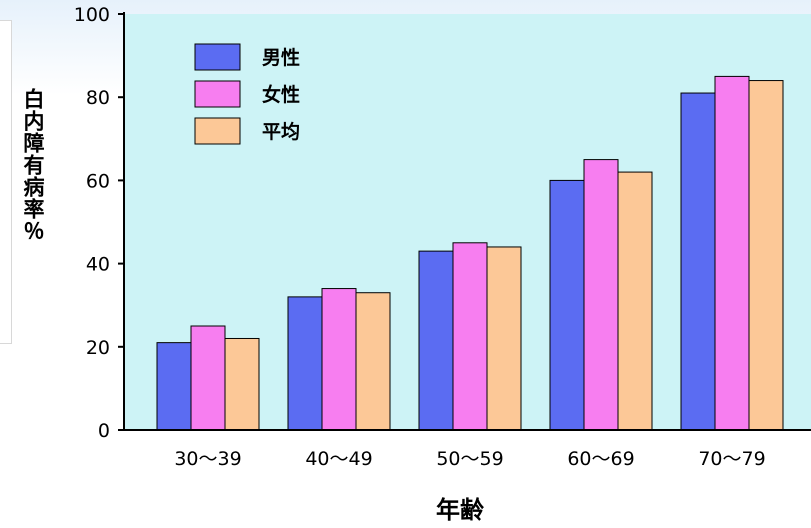  Describe the element at coordinates (460, 510) in the screenshot. I see `x-axis-label: 年齢` at that location.